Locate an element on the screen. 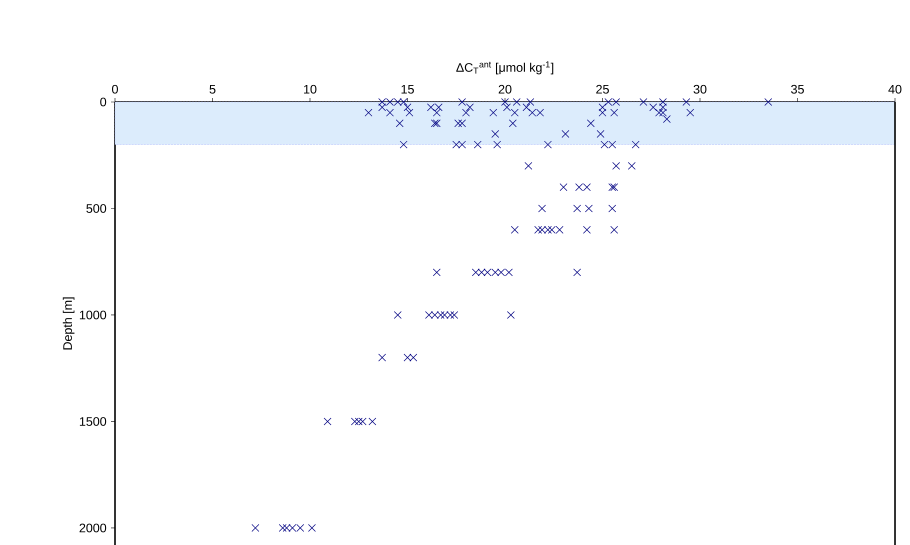 The image size is (910, 545). x-tick-label: 0 is located at coordinates (115, 89).